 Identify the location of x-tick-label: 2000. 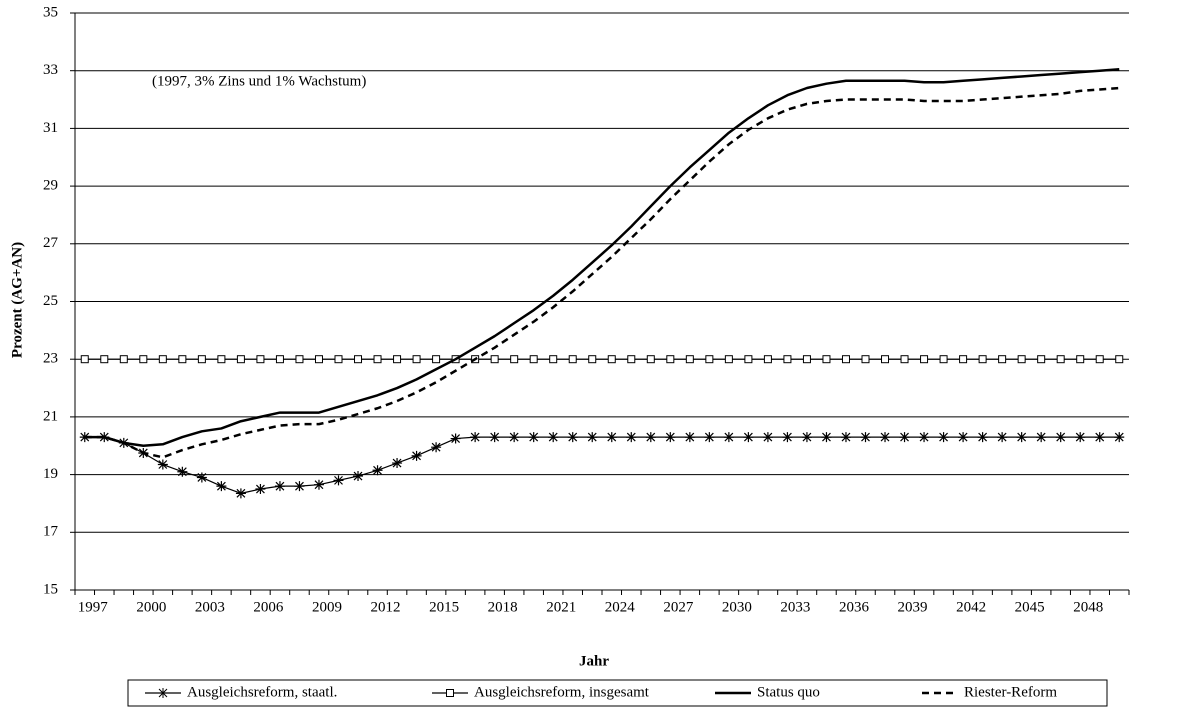
(151, 607).